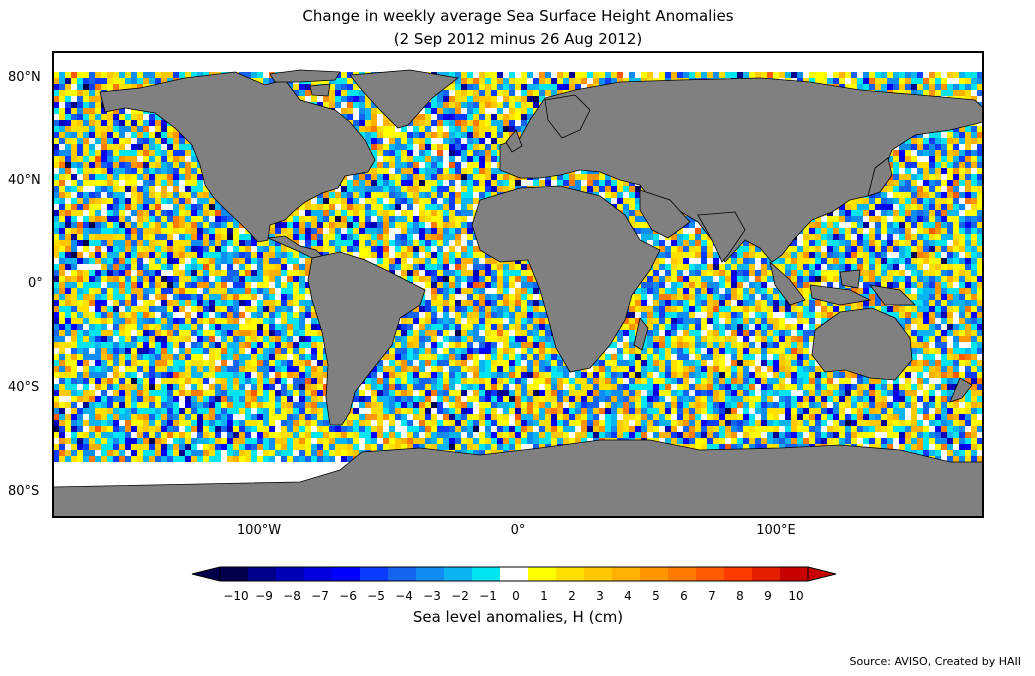 The image size is (1035, 676). I want to click on colorbar-tick-label: 10, so click(796, 596).